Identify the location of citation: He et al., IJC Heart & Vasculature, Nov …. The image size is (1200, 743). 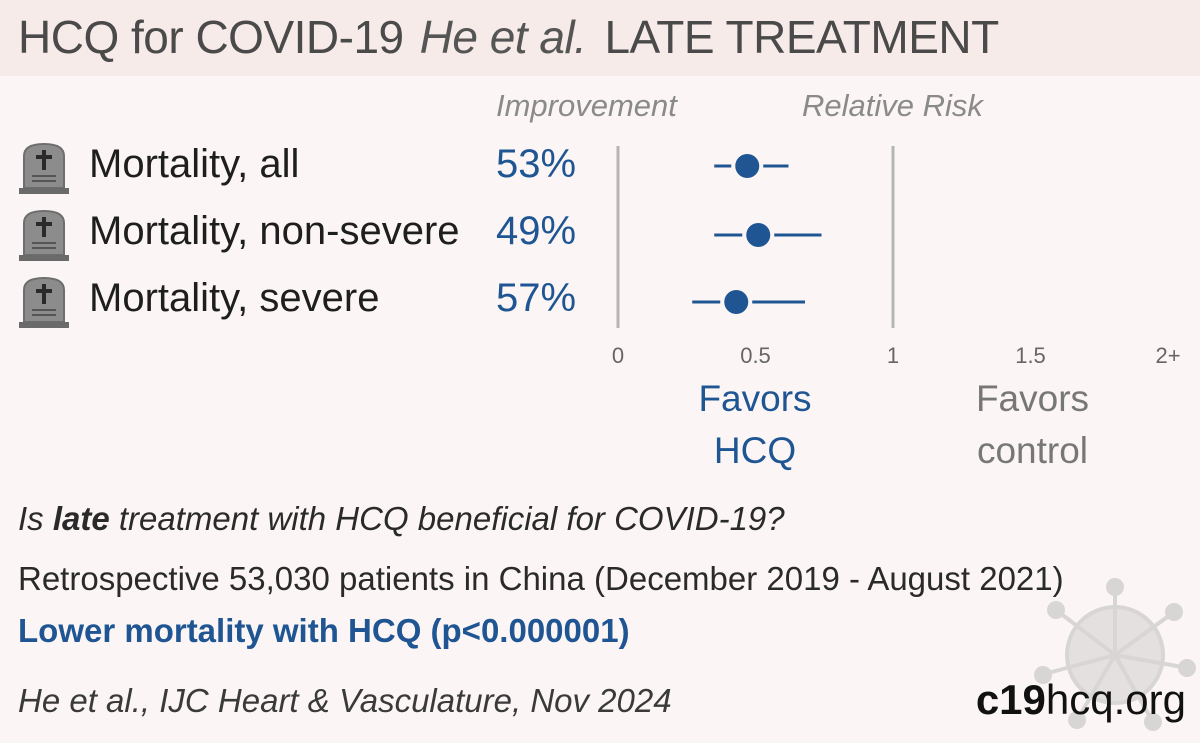
(345, 700).